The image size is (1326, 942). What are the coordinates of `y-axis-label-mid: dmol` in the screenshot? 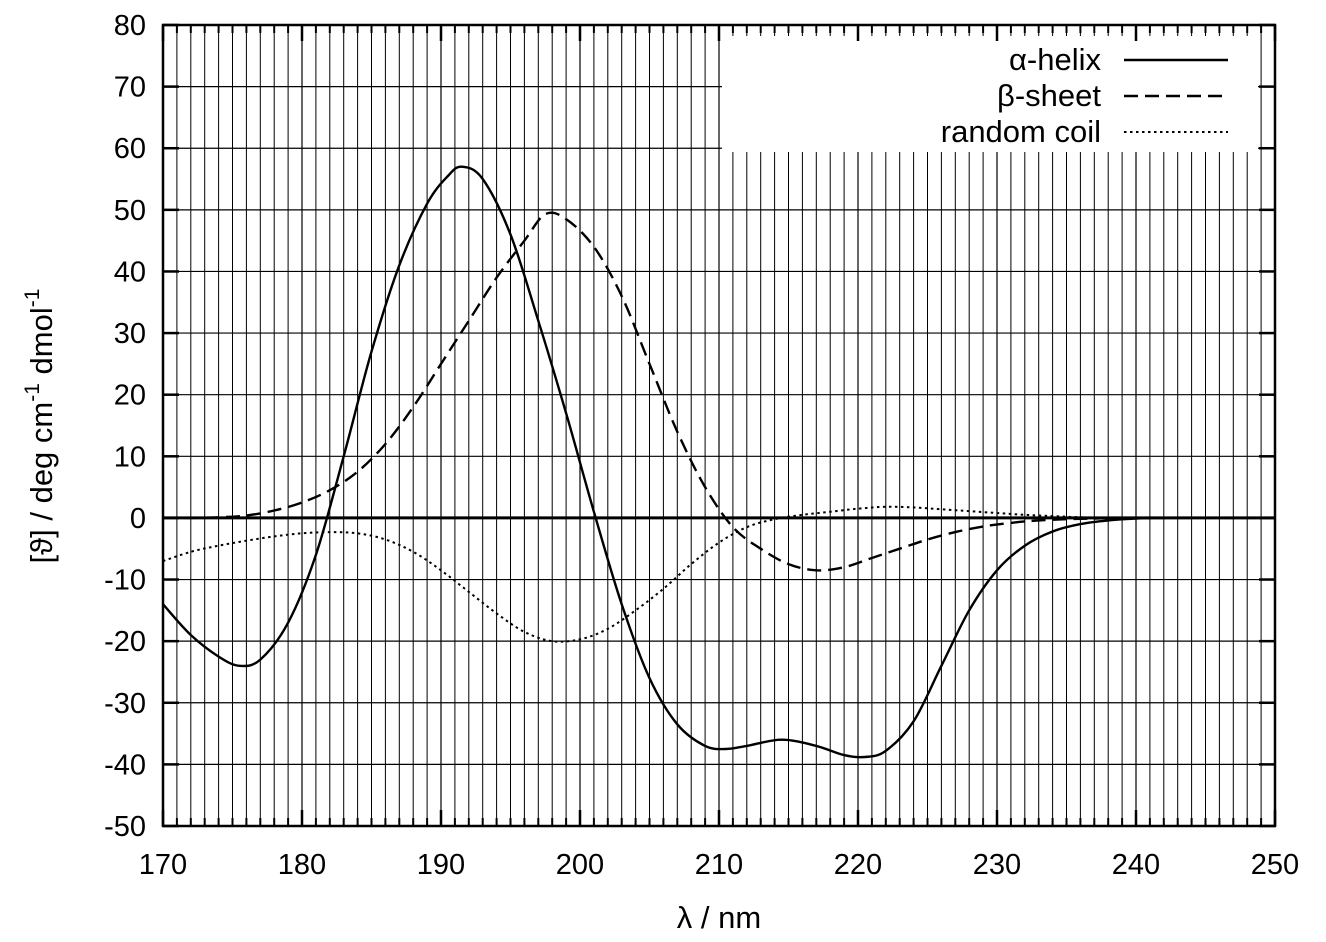 It's located at (41, 345).